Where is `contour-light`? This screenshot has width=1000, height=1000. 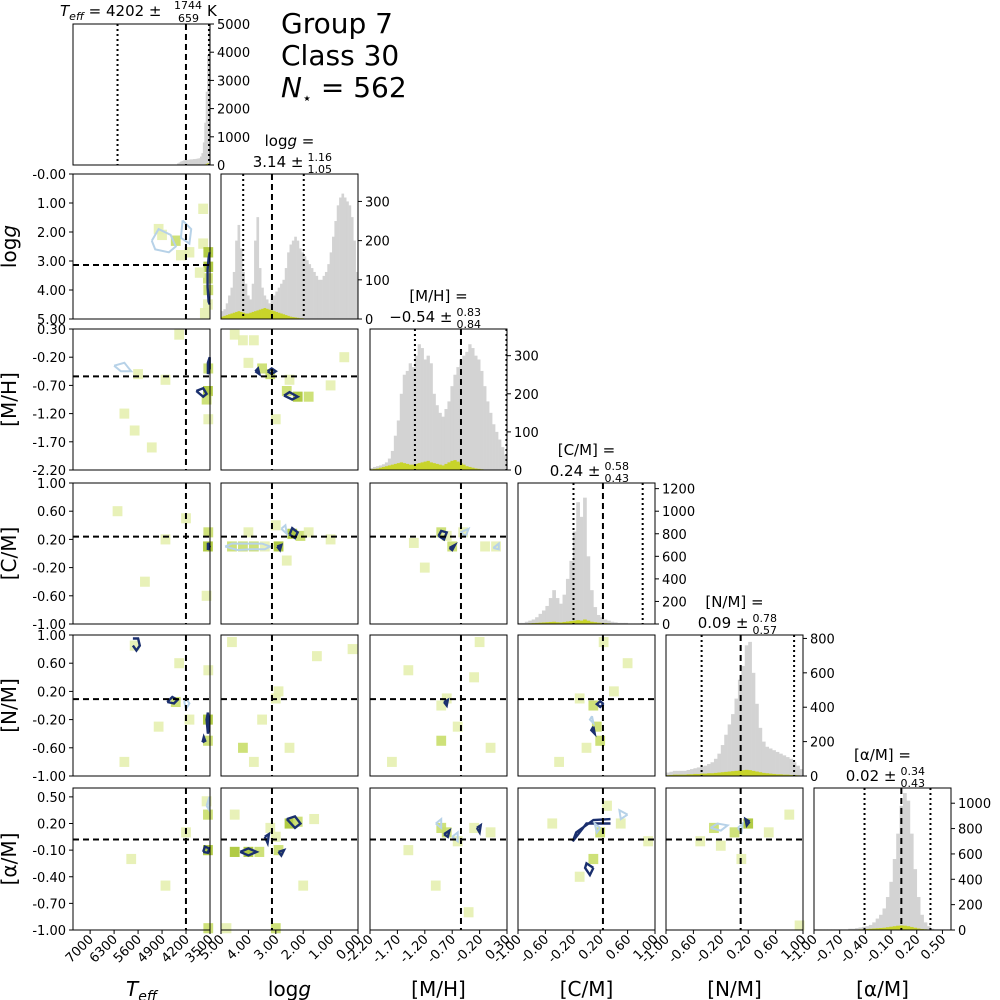 contour-light is located at coordinates (248, 547).